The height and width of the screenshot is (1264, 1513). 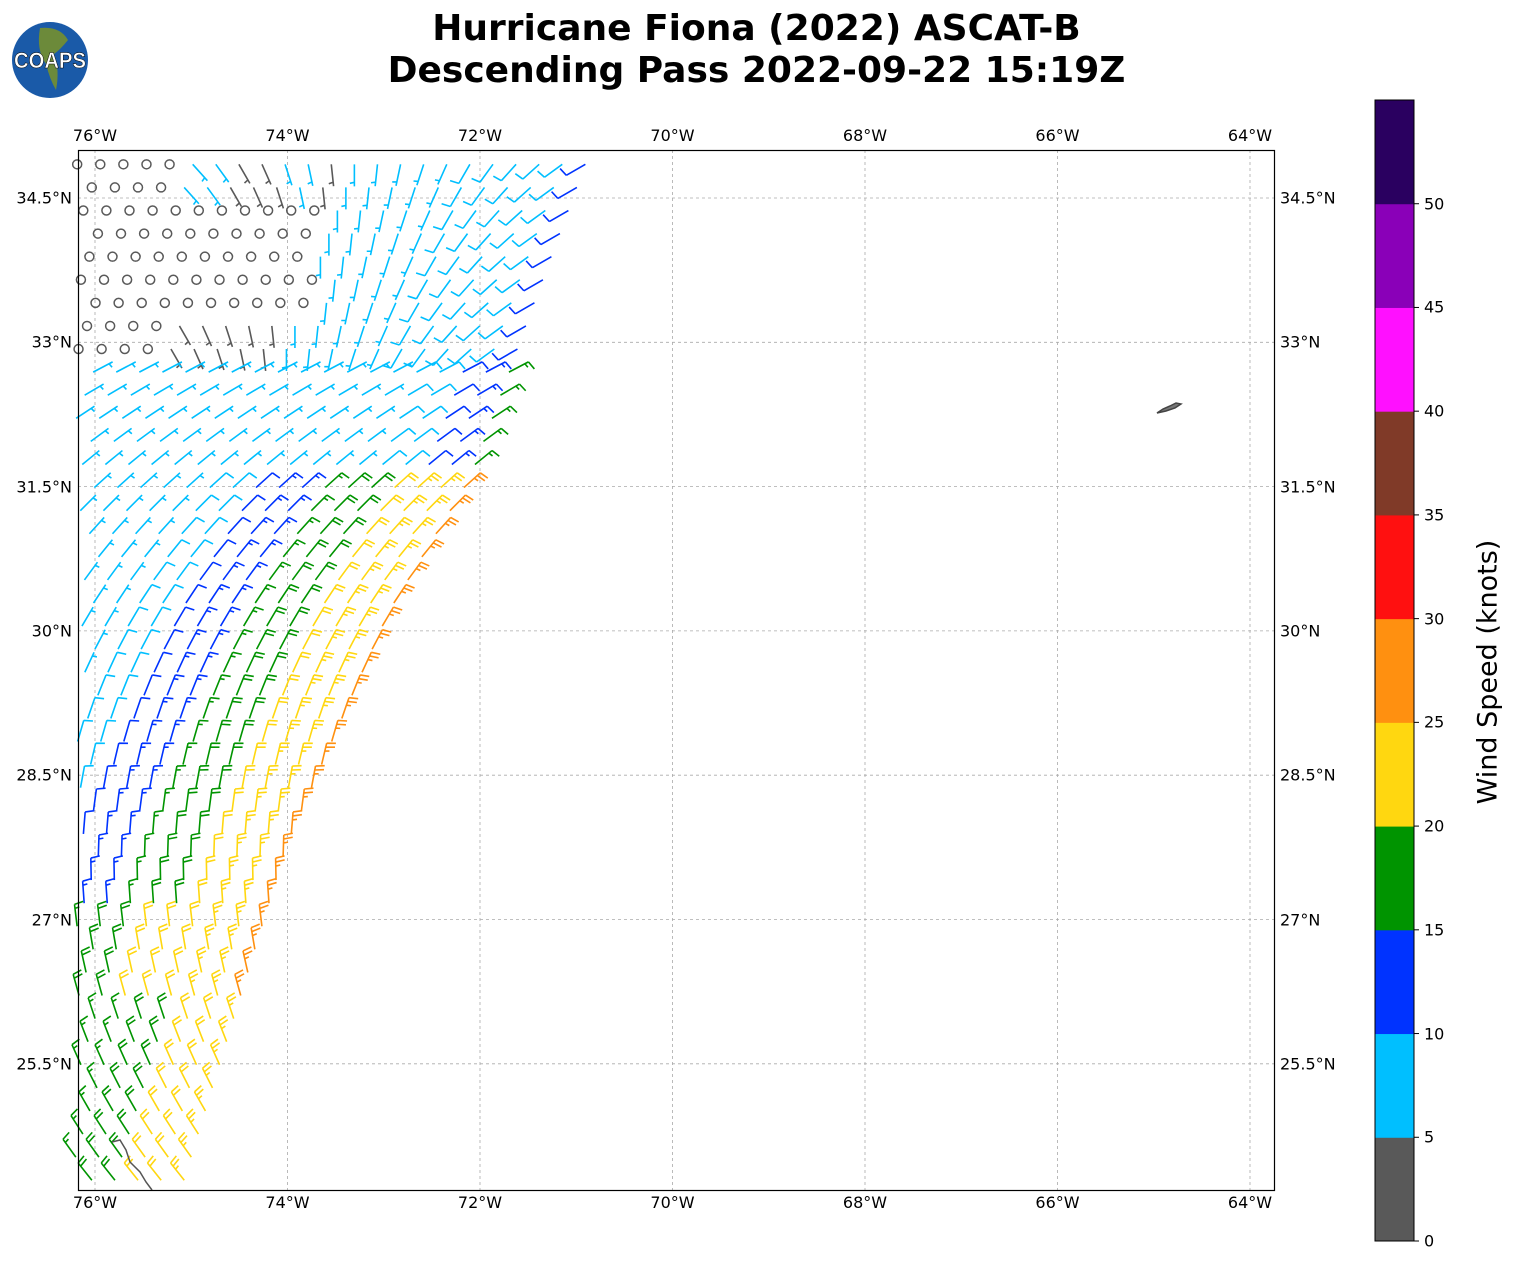 What do you see at coordinates (1057, 135) in the screenshot?
I see `lon-tick-label-top: 66°W` at bounding box center [1057, 135].